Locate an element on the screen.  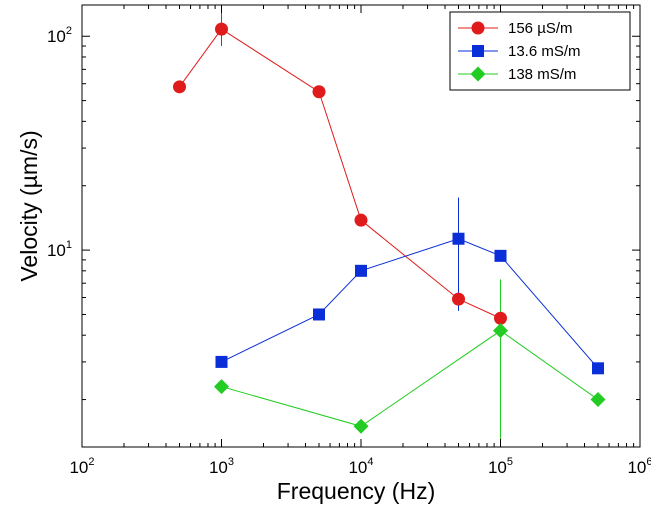
y-tick-exponent: 1 is located at coordinates (69, 245).